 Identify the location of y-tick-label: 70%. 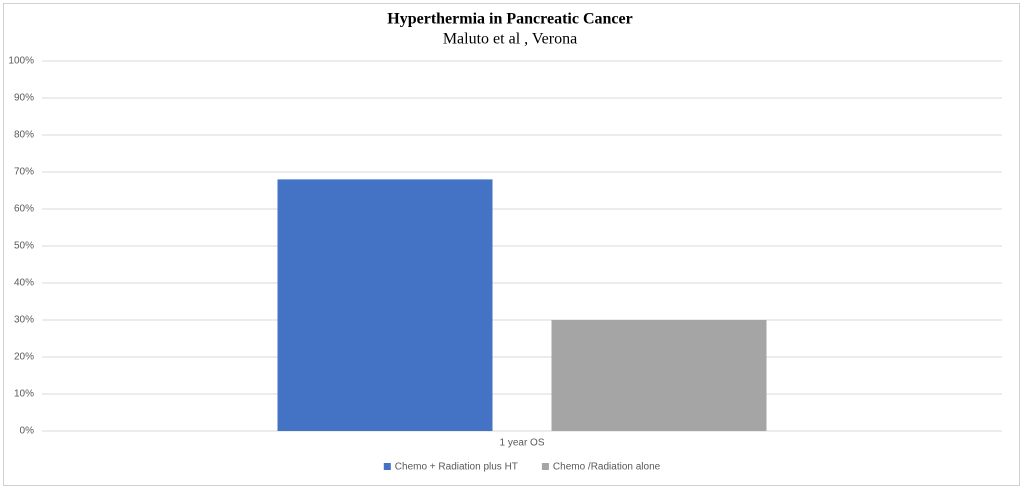
(24, 172).